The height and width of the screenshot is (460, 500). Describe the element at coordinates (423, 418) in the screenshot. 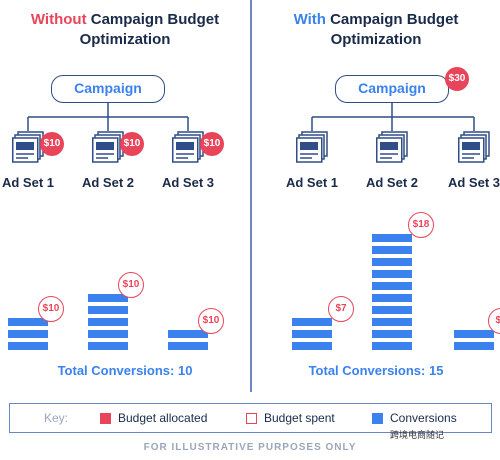

I see `legend-conversions: Conversions` at that location.